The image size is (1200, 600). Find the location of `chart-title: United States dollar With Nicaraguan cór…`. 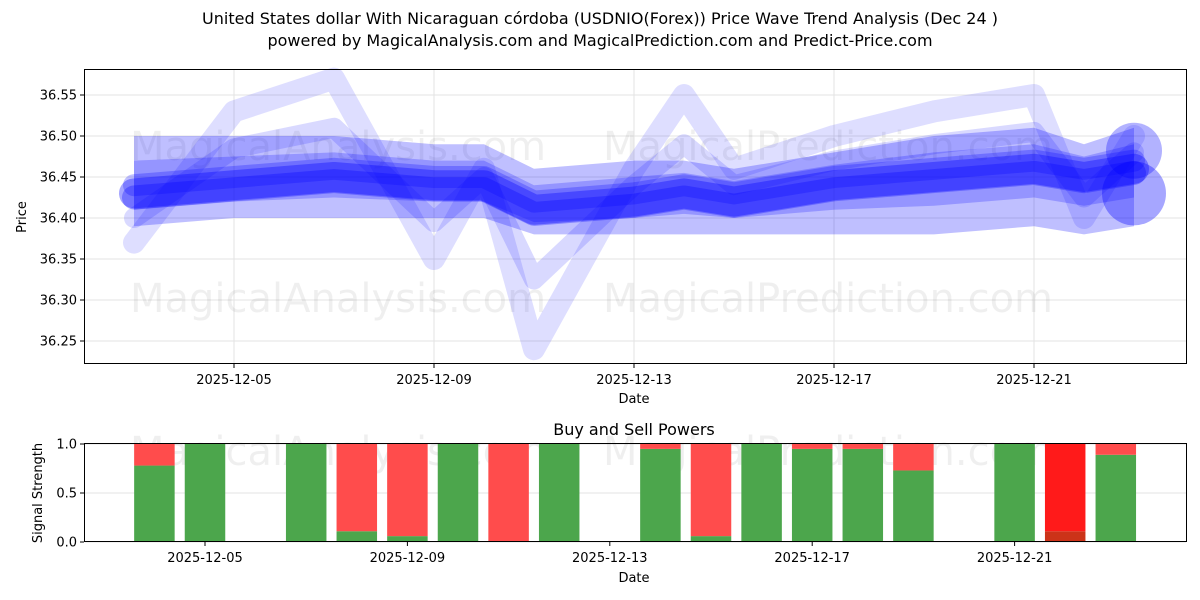

chart-title: United States dollar With Nicaraguan cór… is located at coordinates (600, 18).